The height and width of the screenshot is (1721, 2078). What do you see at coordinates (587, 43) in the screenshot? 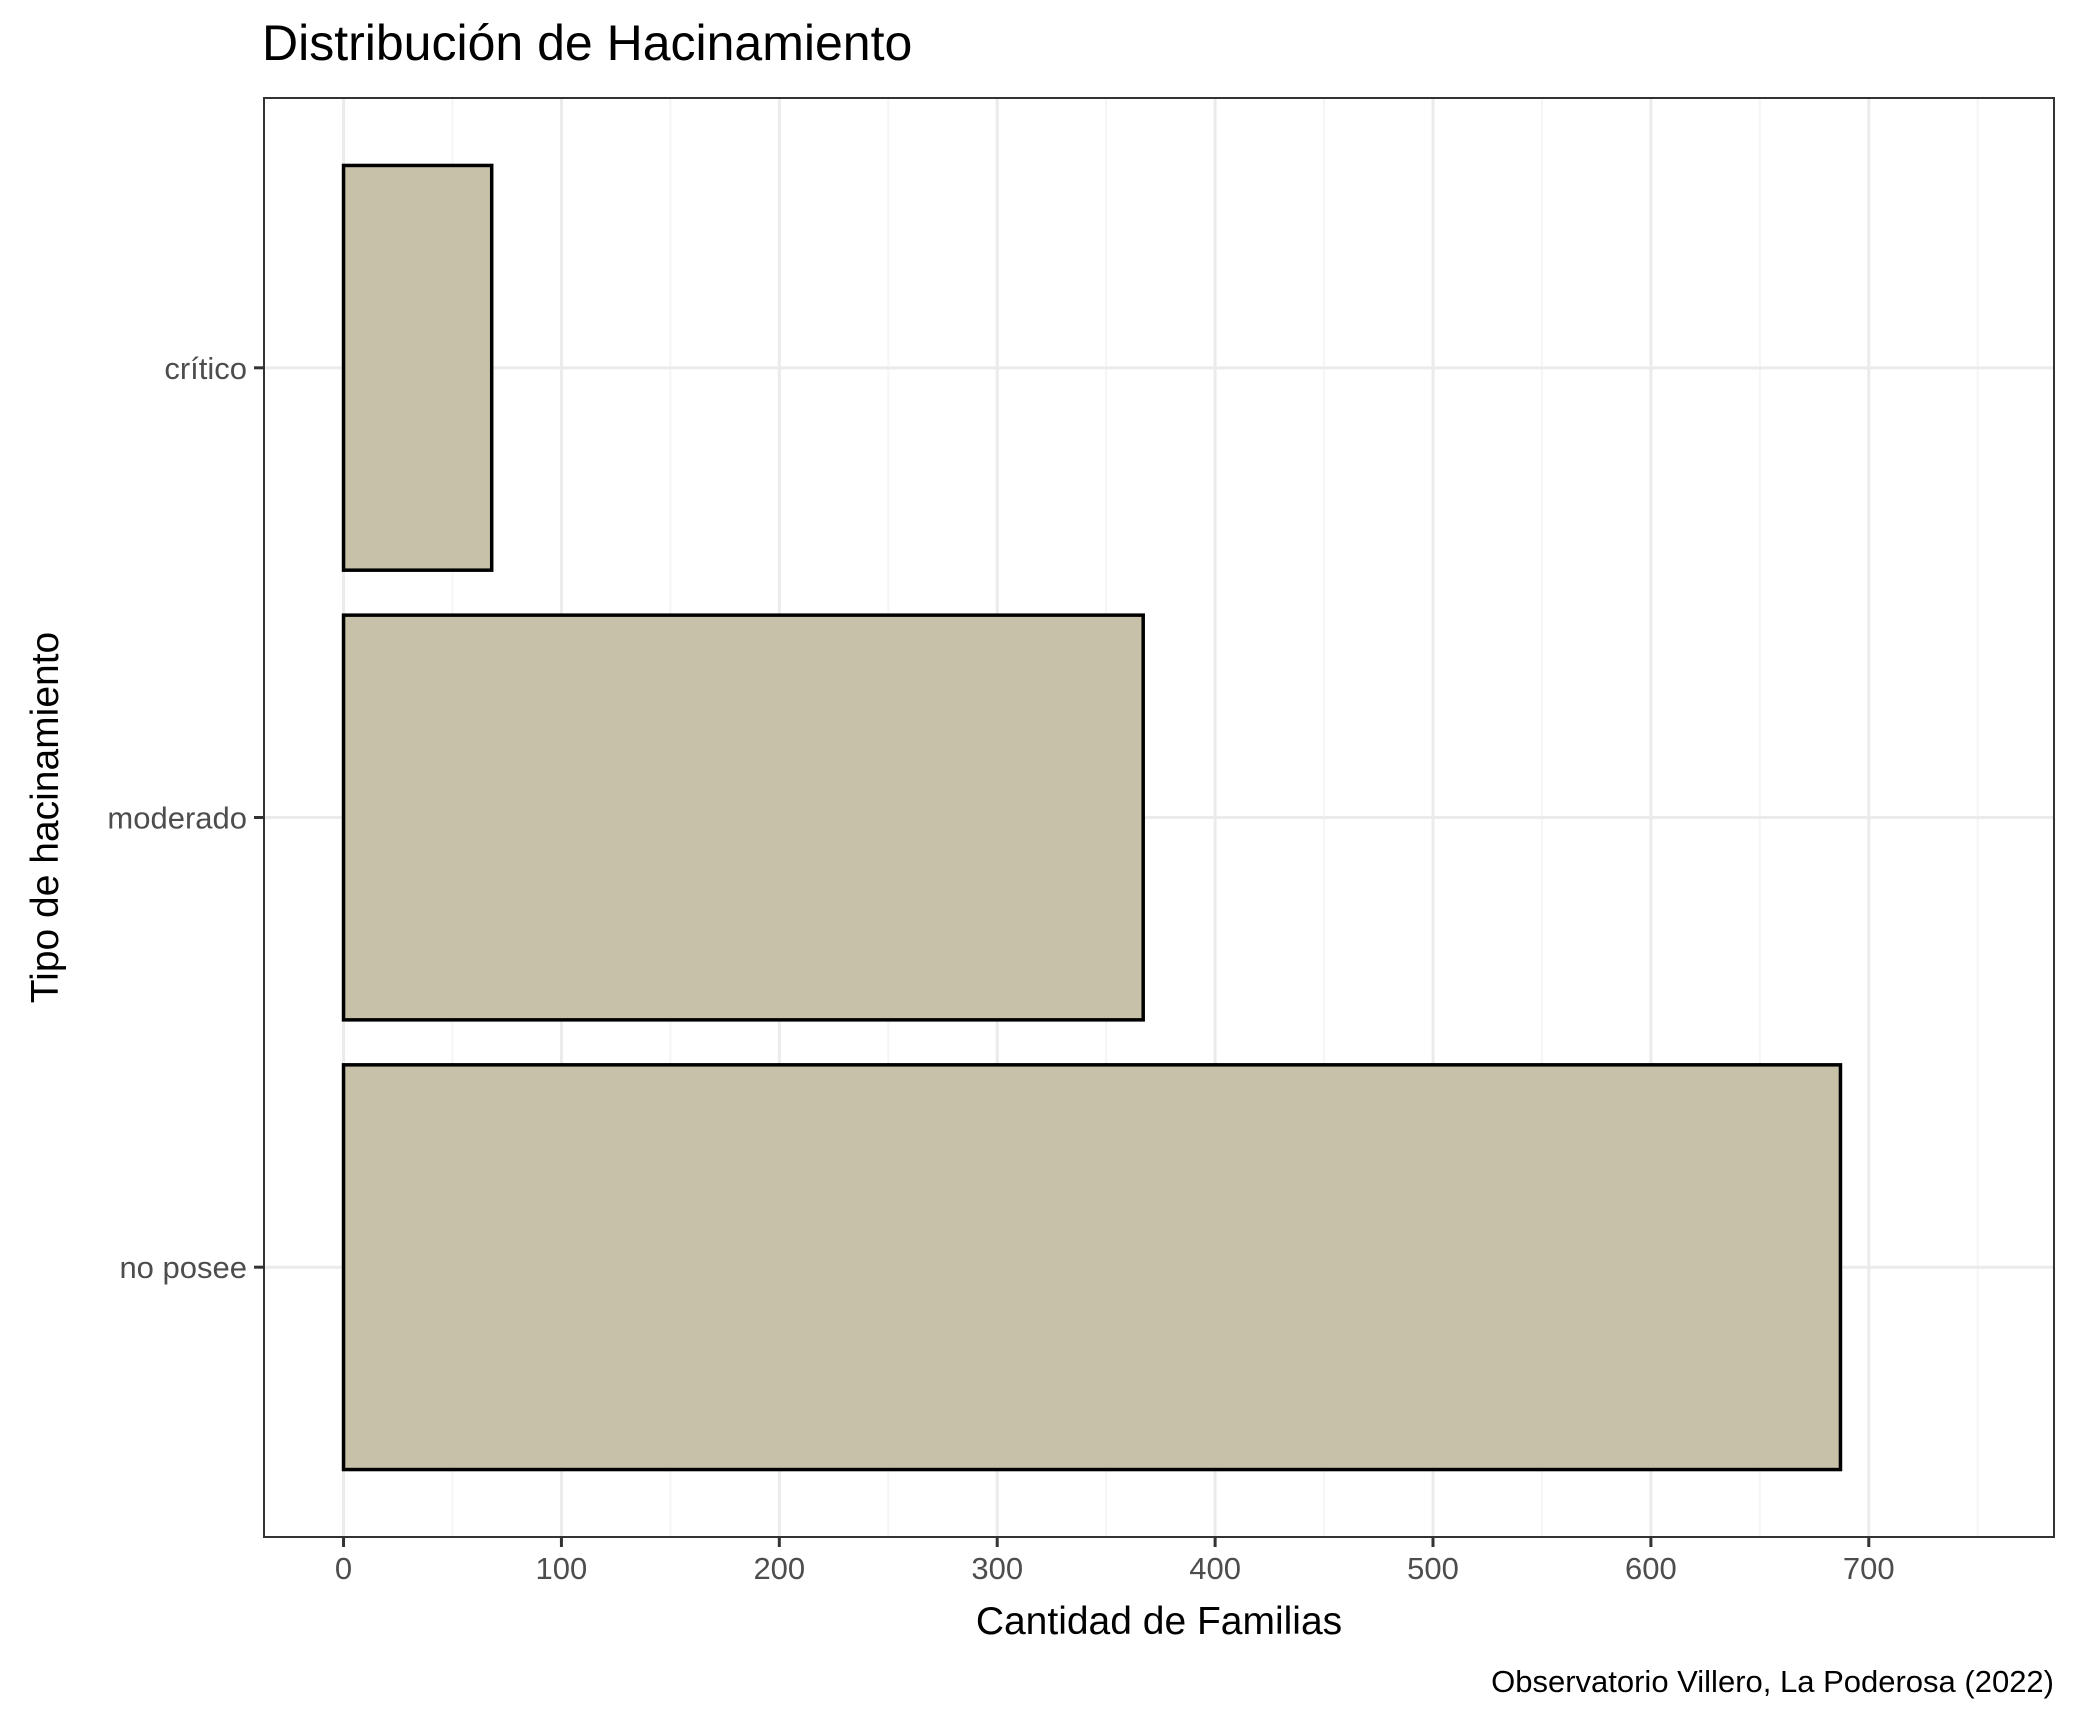
I see `chart-title: Distribución de Hacinamiento` at bounding box center [587, 43].